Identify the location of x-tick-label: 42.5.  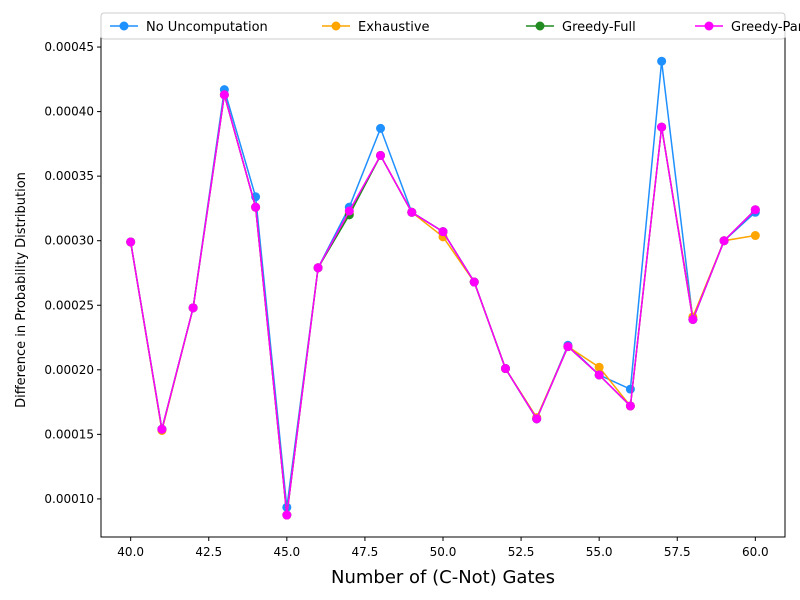
(208, 552).